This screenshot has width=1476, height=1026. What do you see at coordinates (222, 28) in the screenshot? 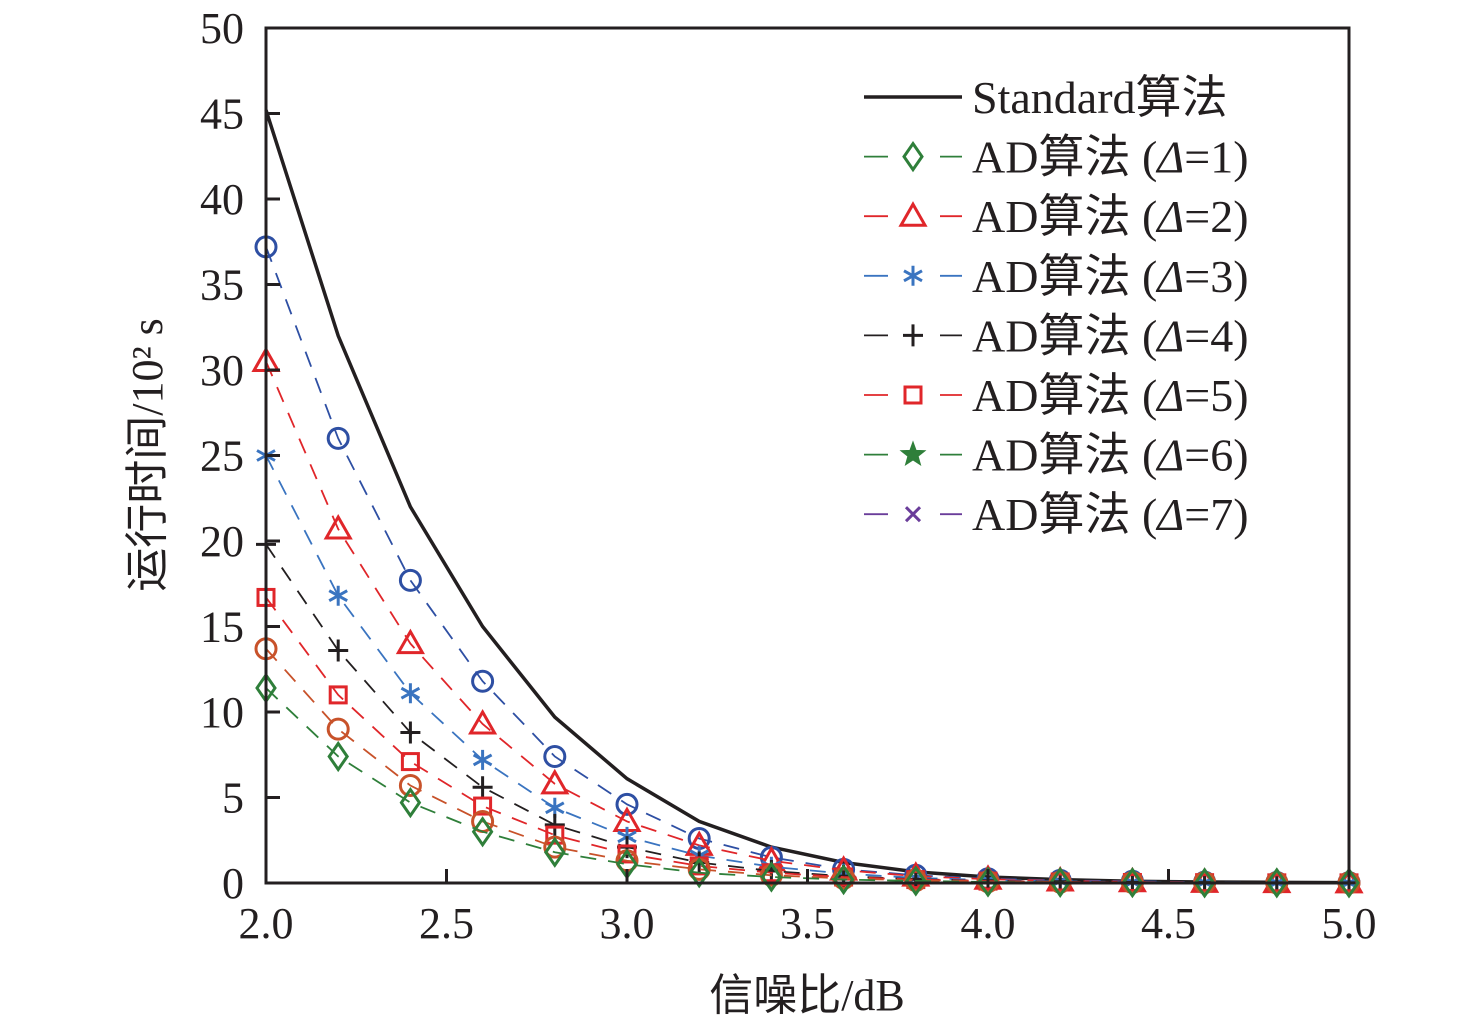
I see `y-tick-label: 50` at bounding box center [222, 28].